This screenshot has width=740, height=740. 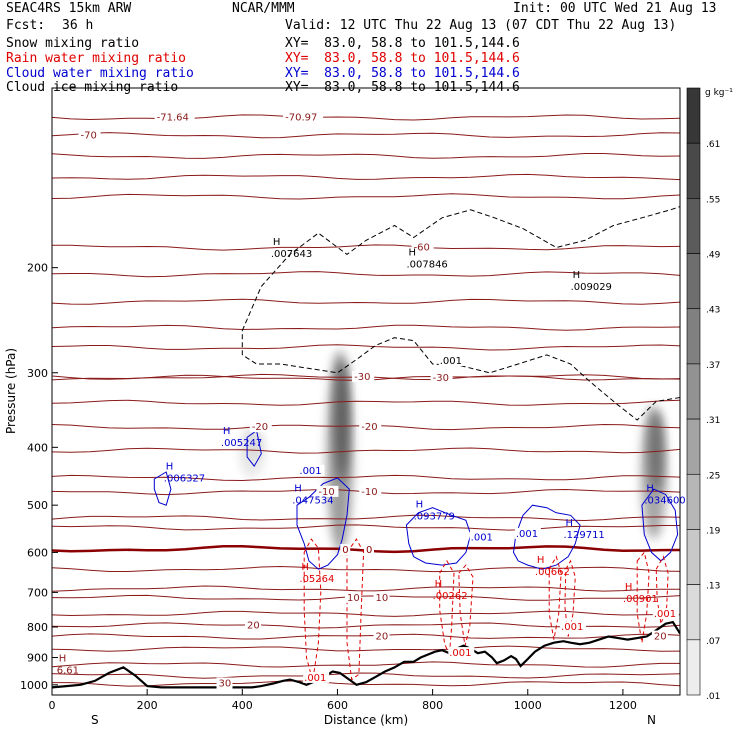 What do you see at coordinates (312, 501) in the screenshot?
I see `max-value-label: .047534` at bounding box center [312, 501].